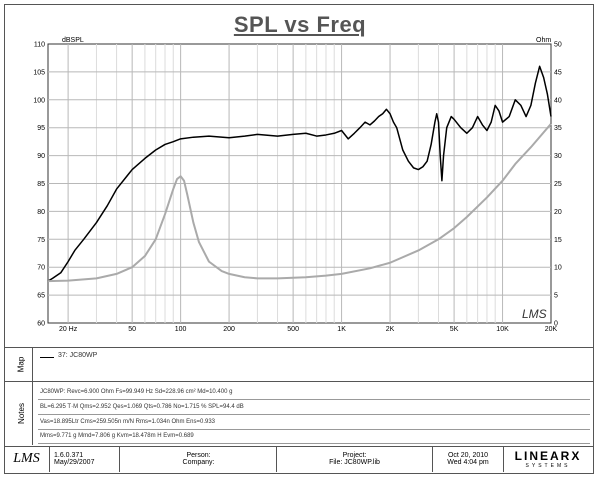 This screenshot has width=600, height=480. I want to click on x-tick-label: 200, so click(229, 329).